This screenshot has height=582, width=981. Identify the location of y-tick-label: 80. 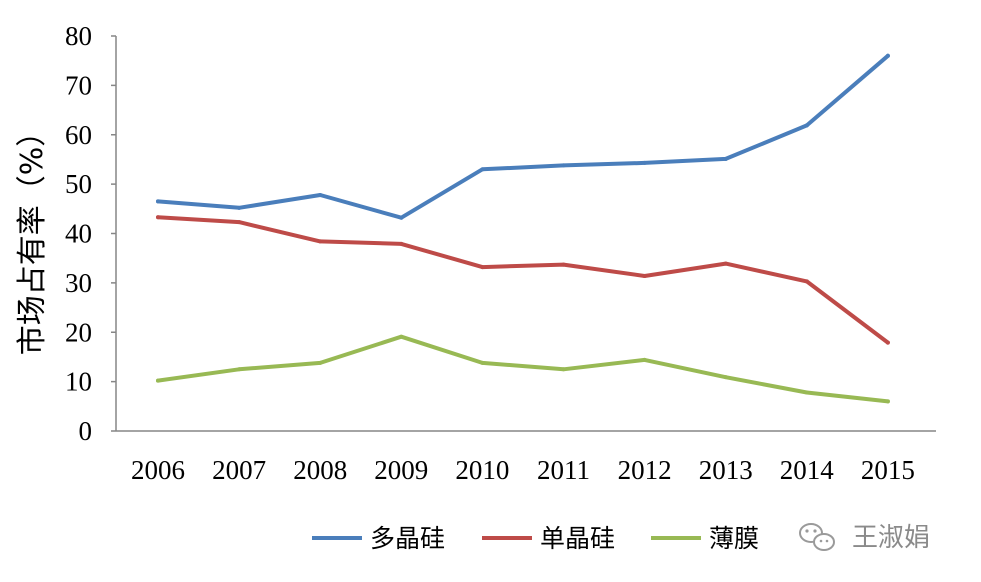
(78, 36).